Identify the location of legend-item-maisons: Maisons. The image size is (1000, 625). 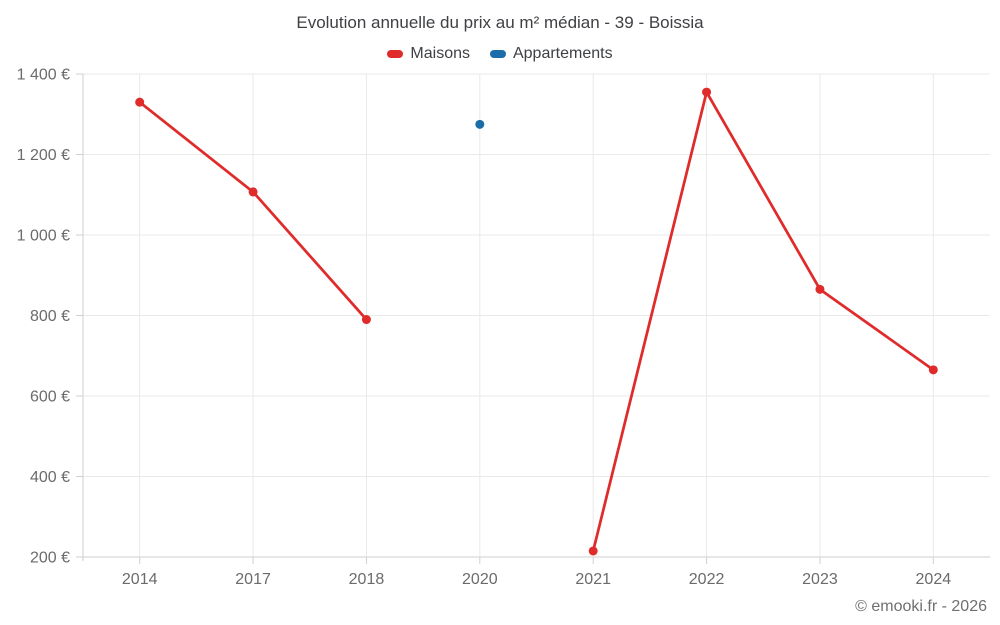
(428, 54).